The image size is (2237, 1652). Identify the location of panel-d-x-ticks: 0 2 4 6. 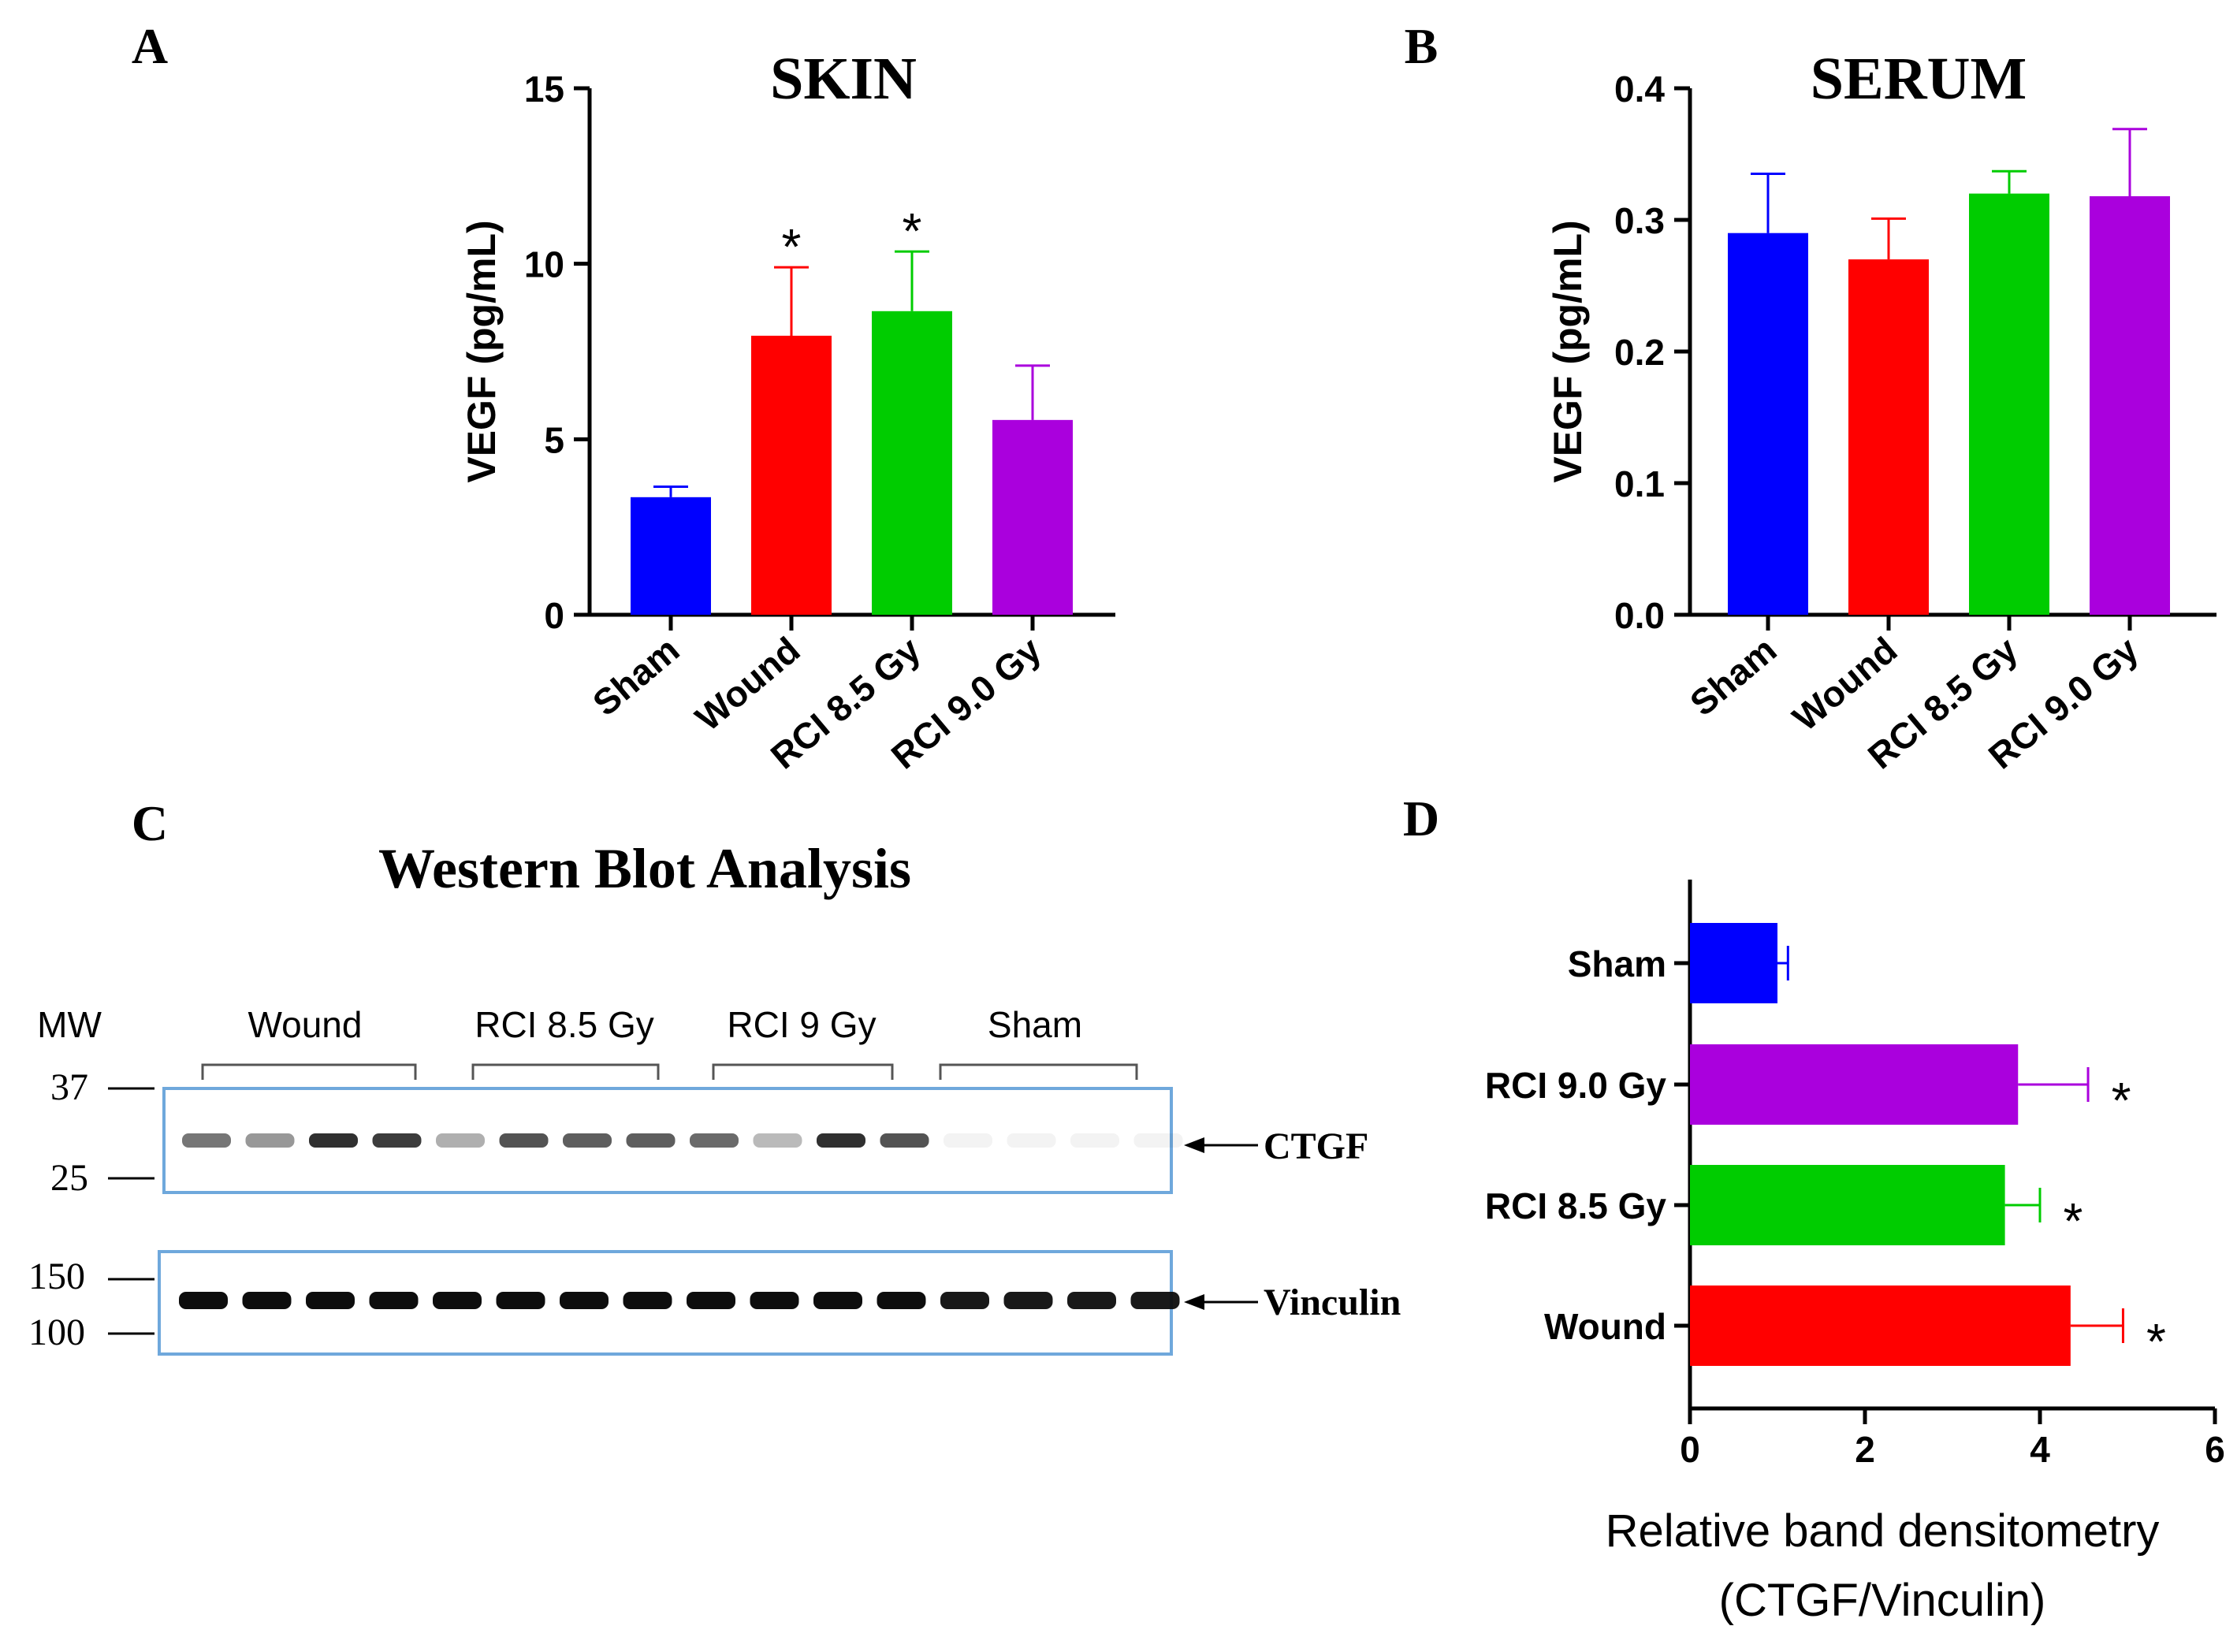
(1952, 1439).